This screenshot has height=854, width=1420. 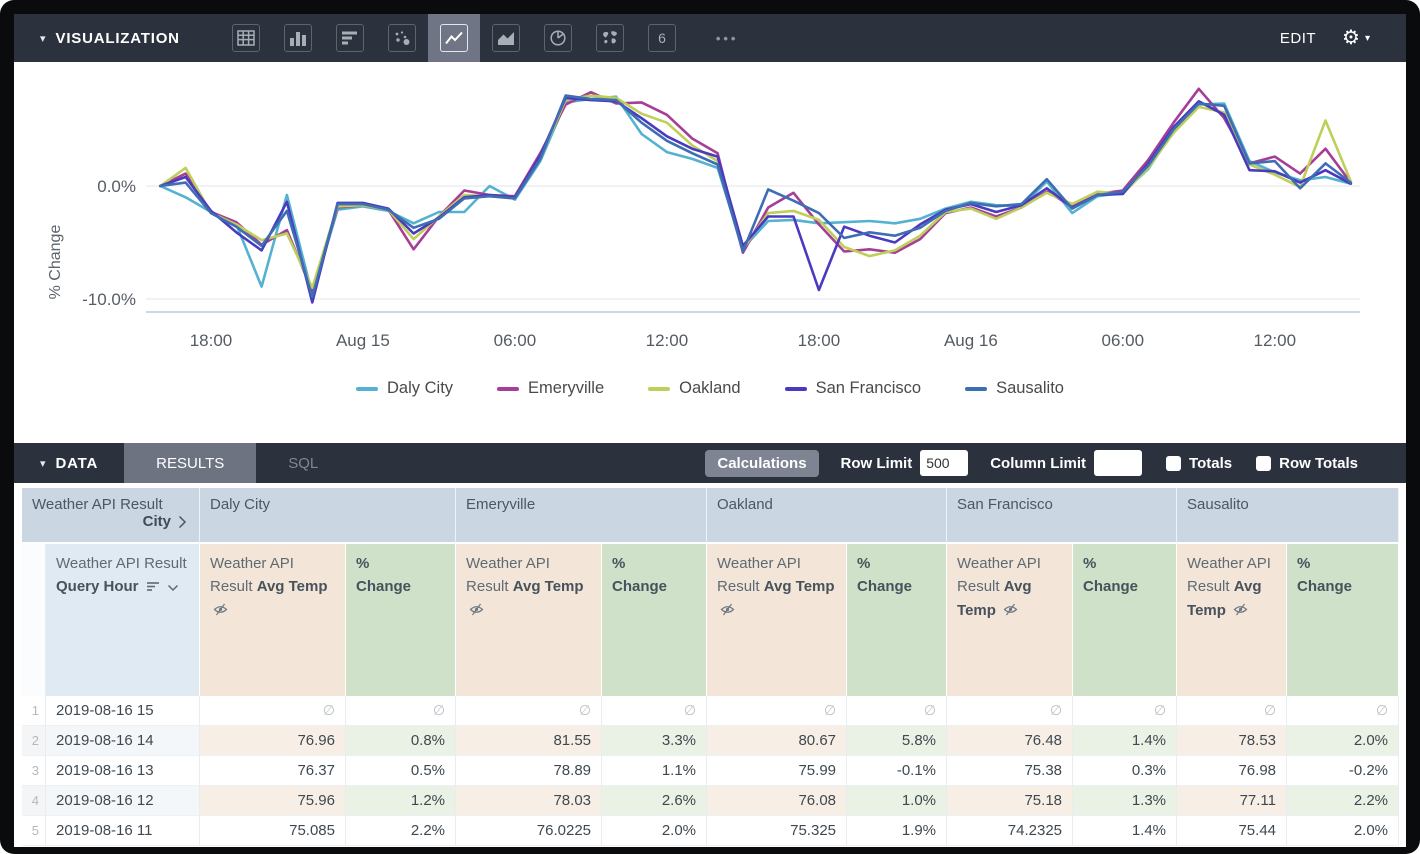 What do you see at coordinates (55, 262) in the screenshot?
I see `y-axis-title: % Change` at bounding box center [55, 262].